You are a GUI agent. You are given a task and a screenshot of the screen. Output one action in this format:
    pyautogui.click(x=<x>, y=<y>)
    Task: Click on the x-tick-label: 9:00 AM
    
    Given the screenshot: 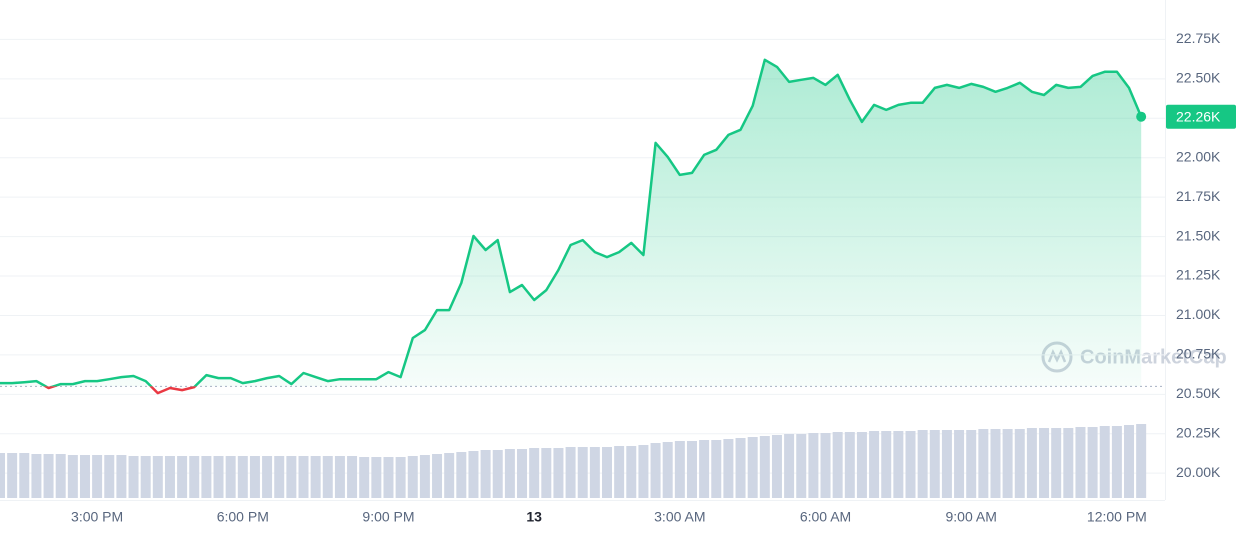 What is the action you would take?
    pyautogui.click(x=971, y=517)
    